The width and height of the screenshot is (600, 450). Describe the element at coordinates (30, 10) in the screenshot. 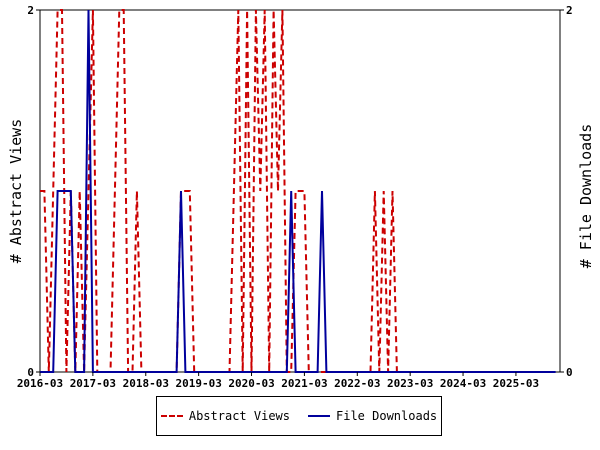

I see `y-left-tick-label: 2` at that location.